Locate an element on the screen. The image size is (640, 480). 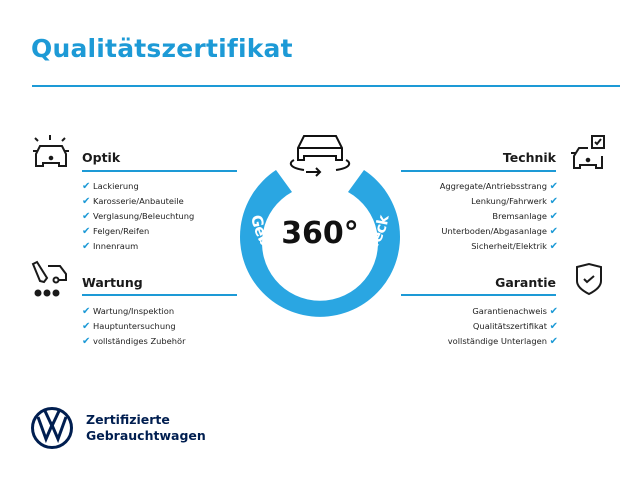
vw-logo is located at coordinates (52, 428).